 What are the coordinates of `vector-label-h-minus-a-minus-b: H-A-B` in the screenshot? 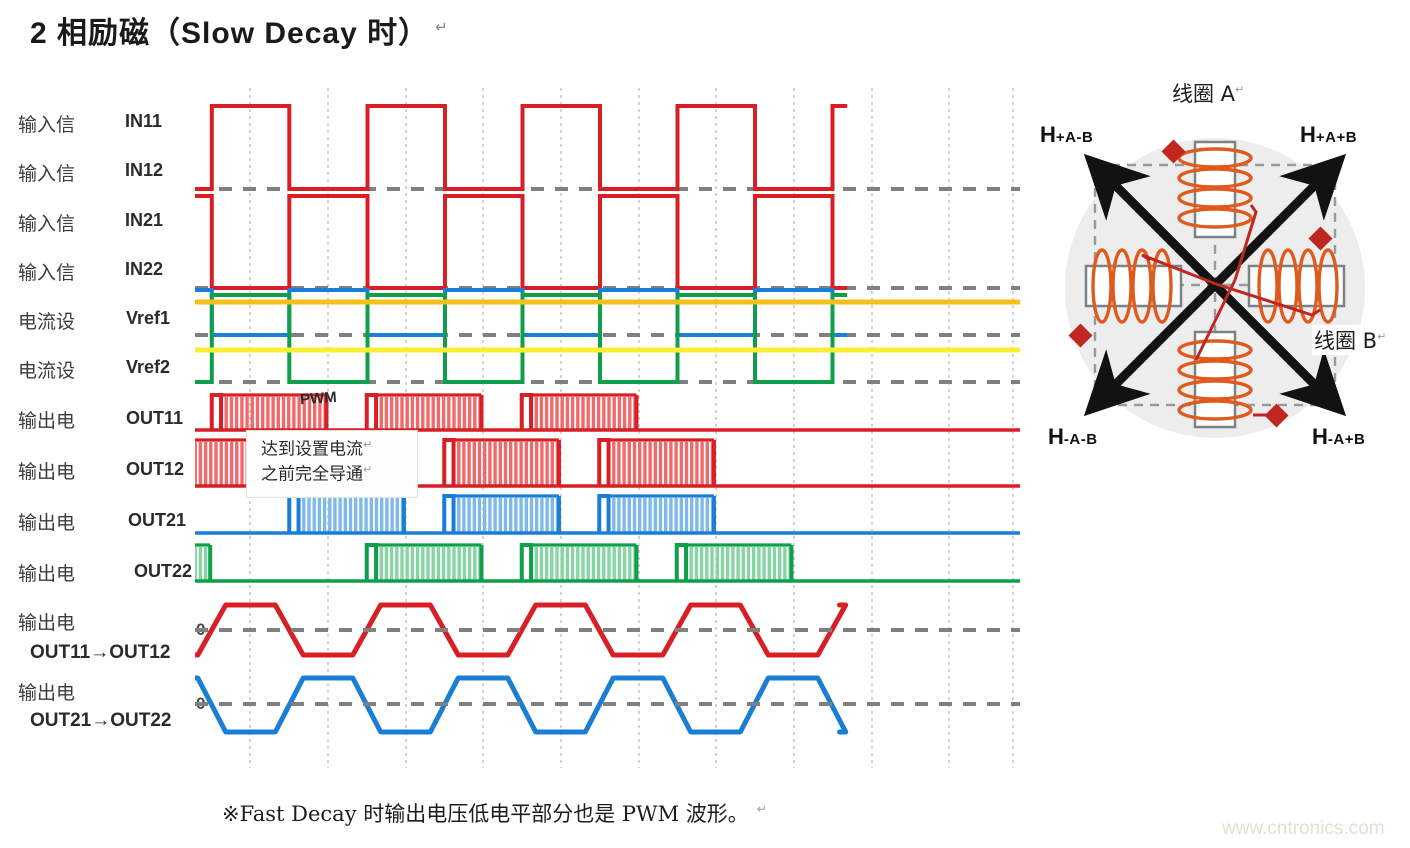 It's located at (1073, 437).